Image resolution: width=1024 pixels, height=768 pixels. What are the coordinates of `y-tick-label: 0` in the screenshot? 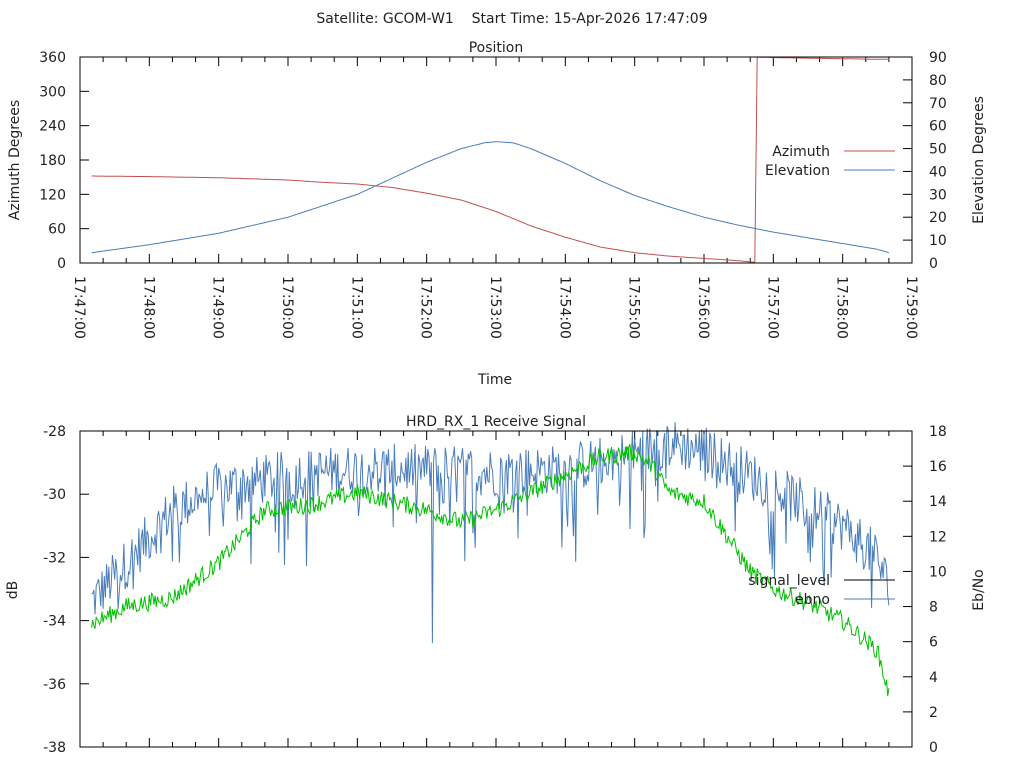 It's located at (61, 264).